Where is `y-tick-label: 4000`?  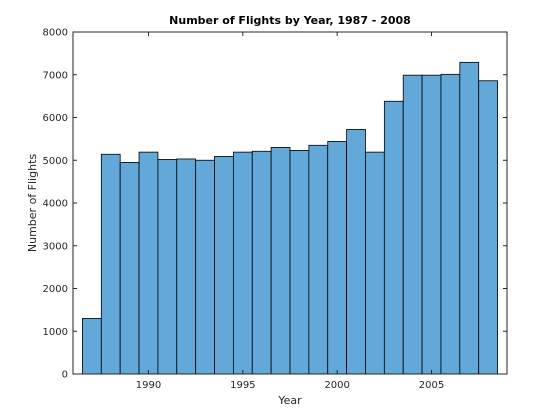 y-tick-label: 4000 is located at coordinates (55, 204).